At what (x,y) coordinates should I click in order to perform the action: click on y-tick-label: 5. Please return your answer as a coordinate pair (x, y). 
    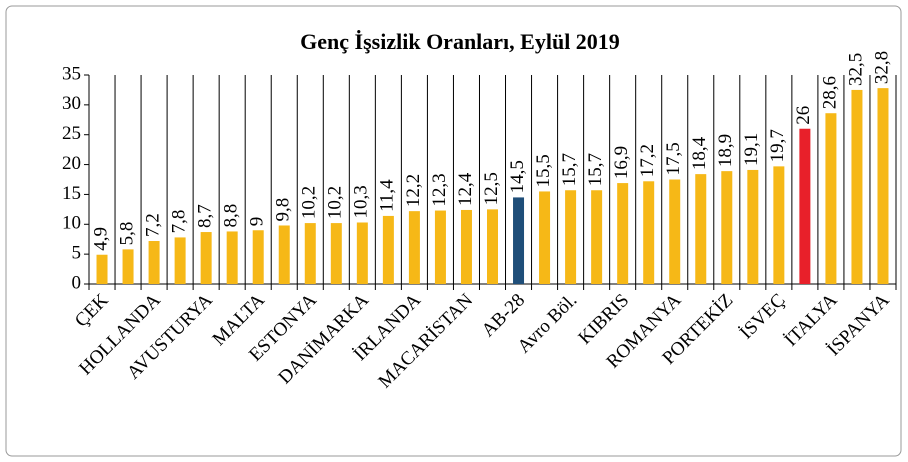
    Looking at the image, I should click on (77, 253).